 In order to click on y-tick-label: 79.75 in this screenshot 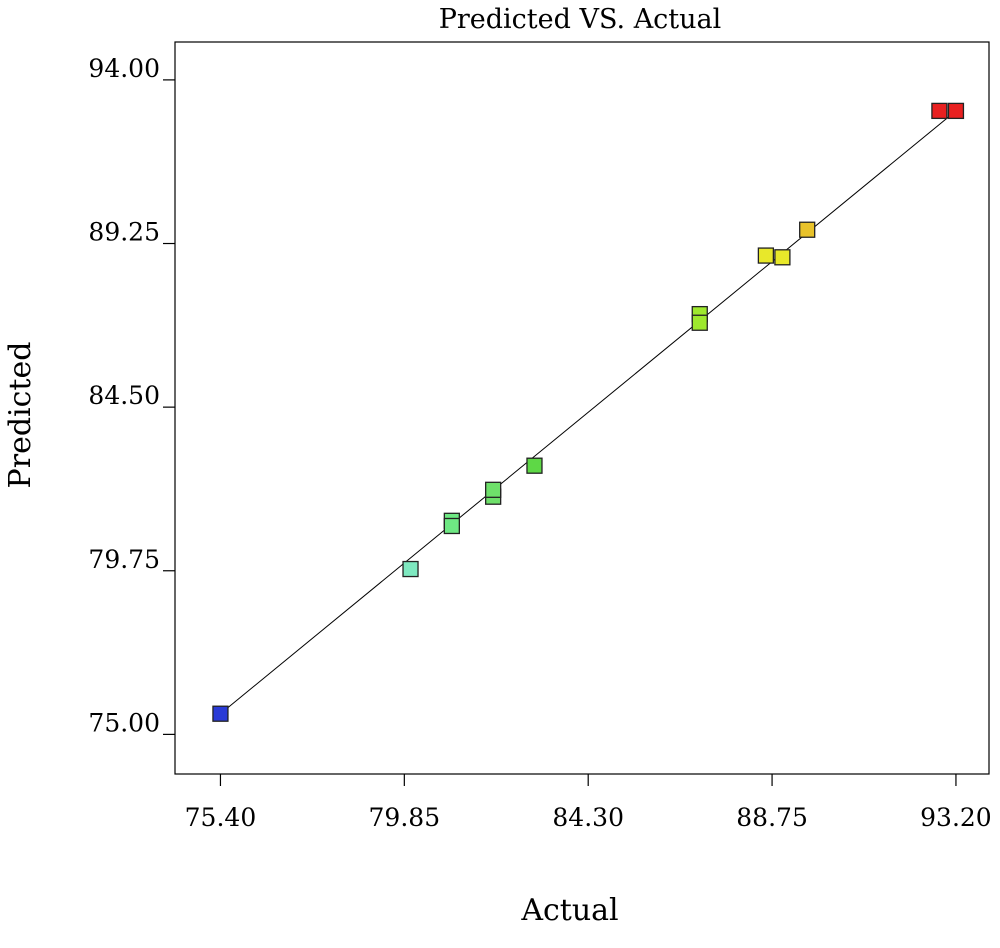, I will do `click(124, 559)`.